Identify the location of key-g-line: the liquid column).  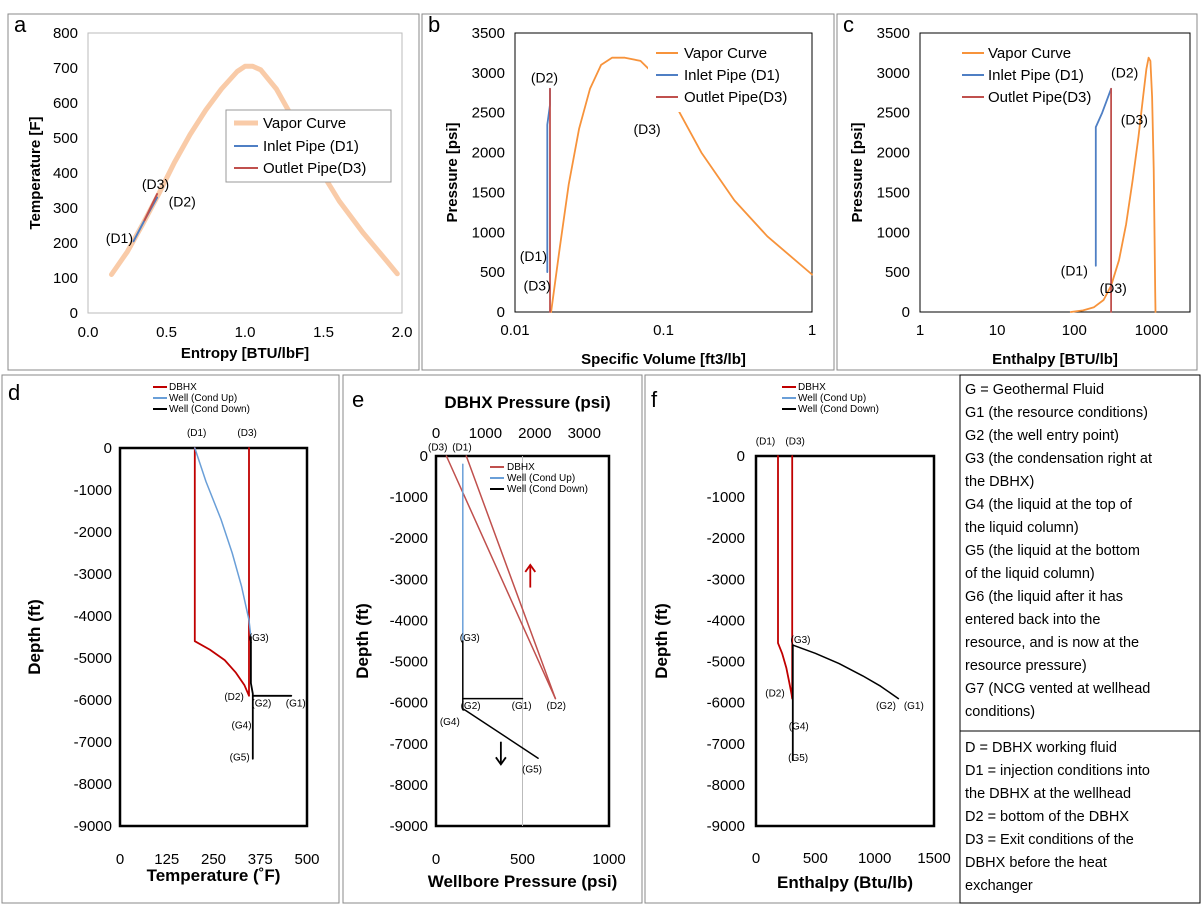
(1022, 528).